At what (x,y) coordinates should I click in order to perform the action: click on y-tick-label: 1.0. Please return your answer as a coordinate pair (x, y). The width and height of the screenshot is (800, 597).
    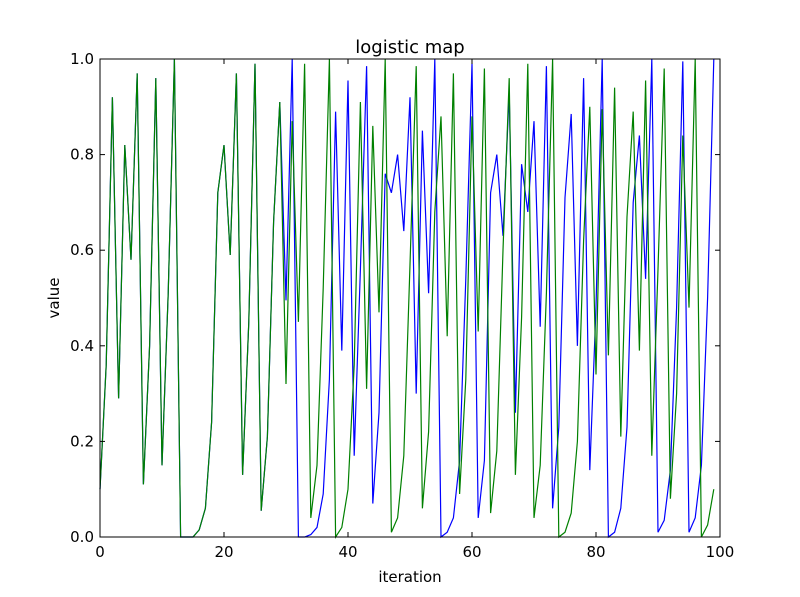
    Looking at the image, I should click on (82, 59).